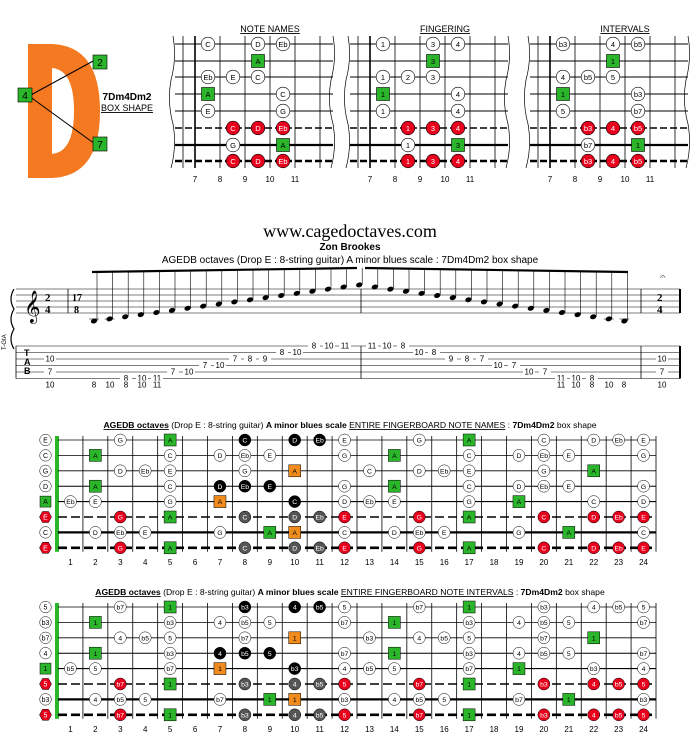 The image size is (700, 746). Describe the element at coordinates (220, 562) in the screenshot. I see `fret-number: 7` at that location.